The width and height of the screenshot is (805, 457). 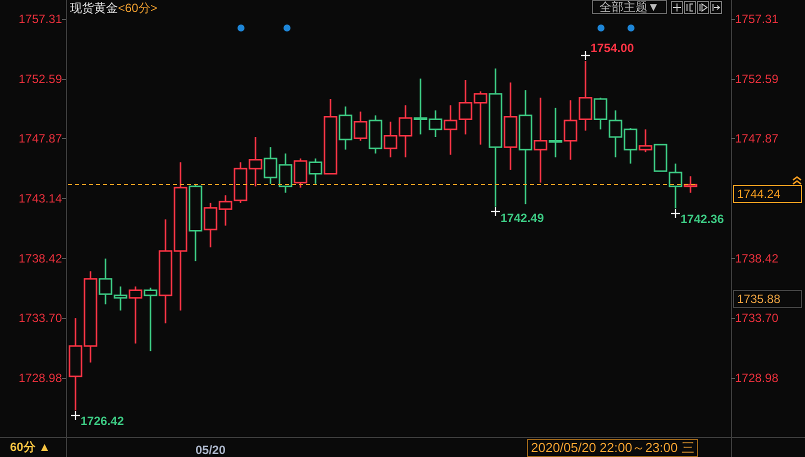 I want to click on y2-tick-label: 1752.59, so click(x=757, y=79).